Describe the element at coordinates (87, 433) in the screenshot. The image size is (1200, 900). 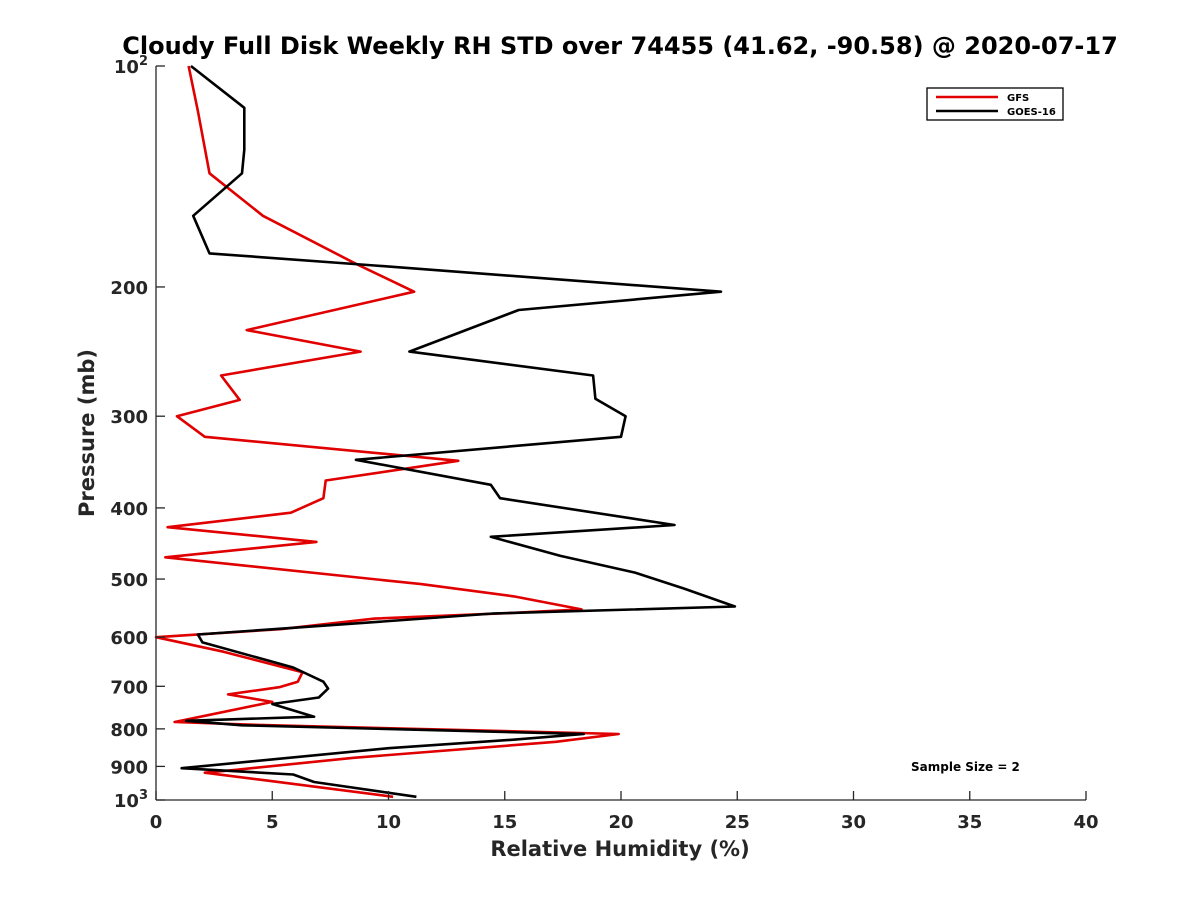
I see `y-axis-label: Pressure (mb)` at that location.